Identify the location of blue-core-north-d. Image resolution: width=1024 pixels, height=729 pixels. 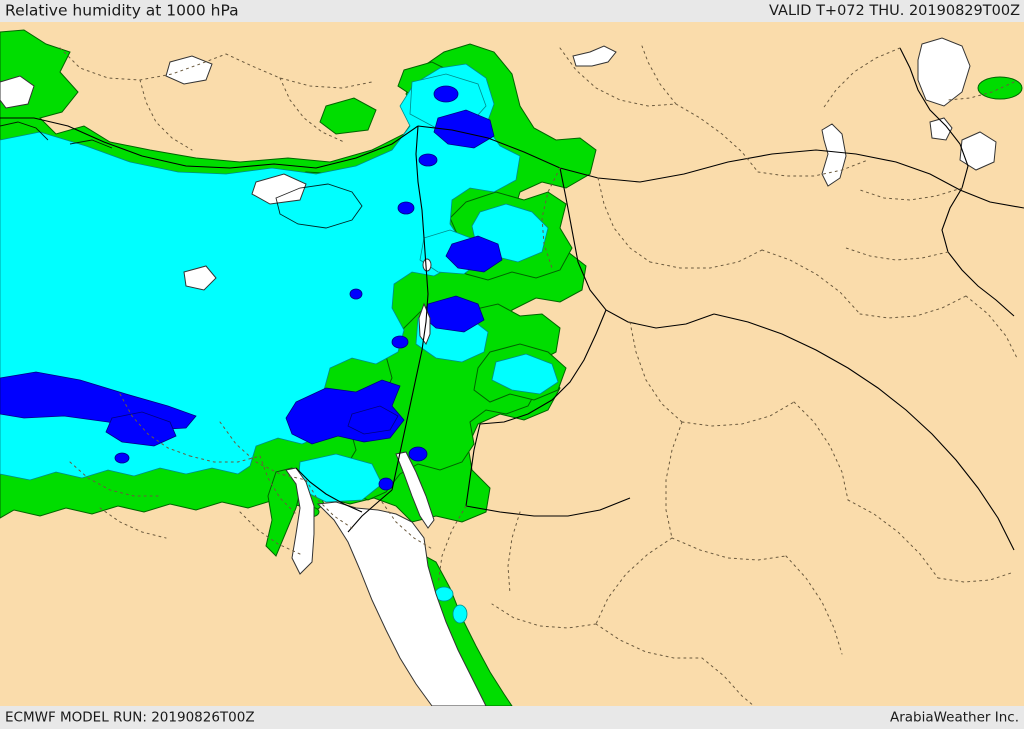
(406, 208).